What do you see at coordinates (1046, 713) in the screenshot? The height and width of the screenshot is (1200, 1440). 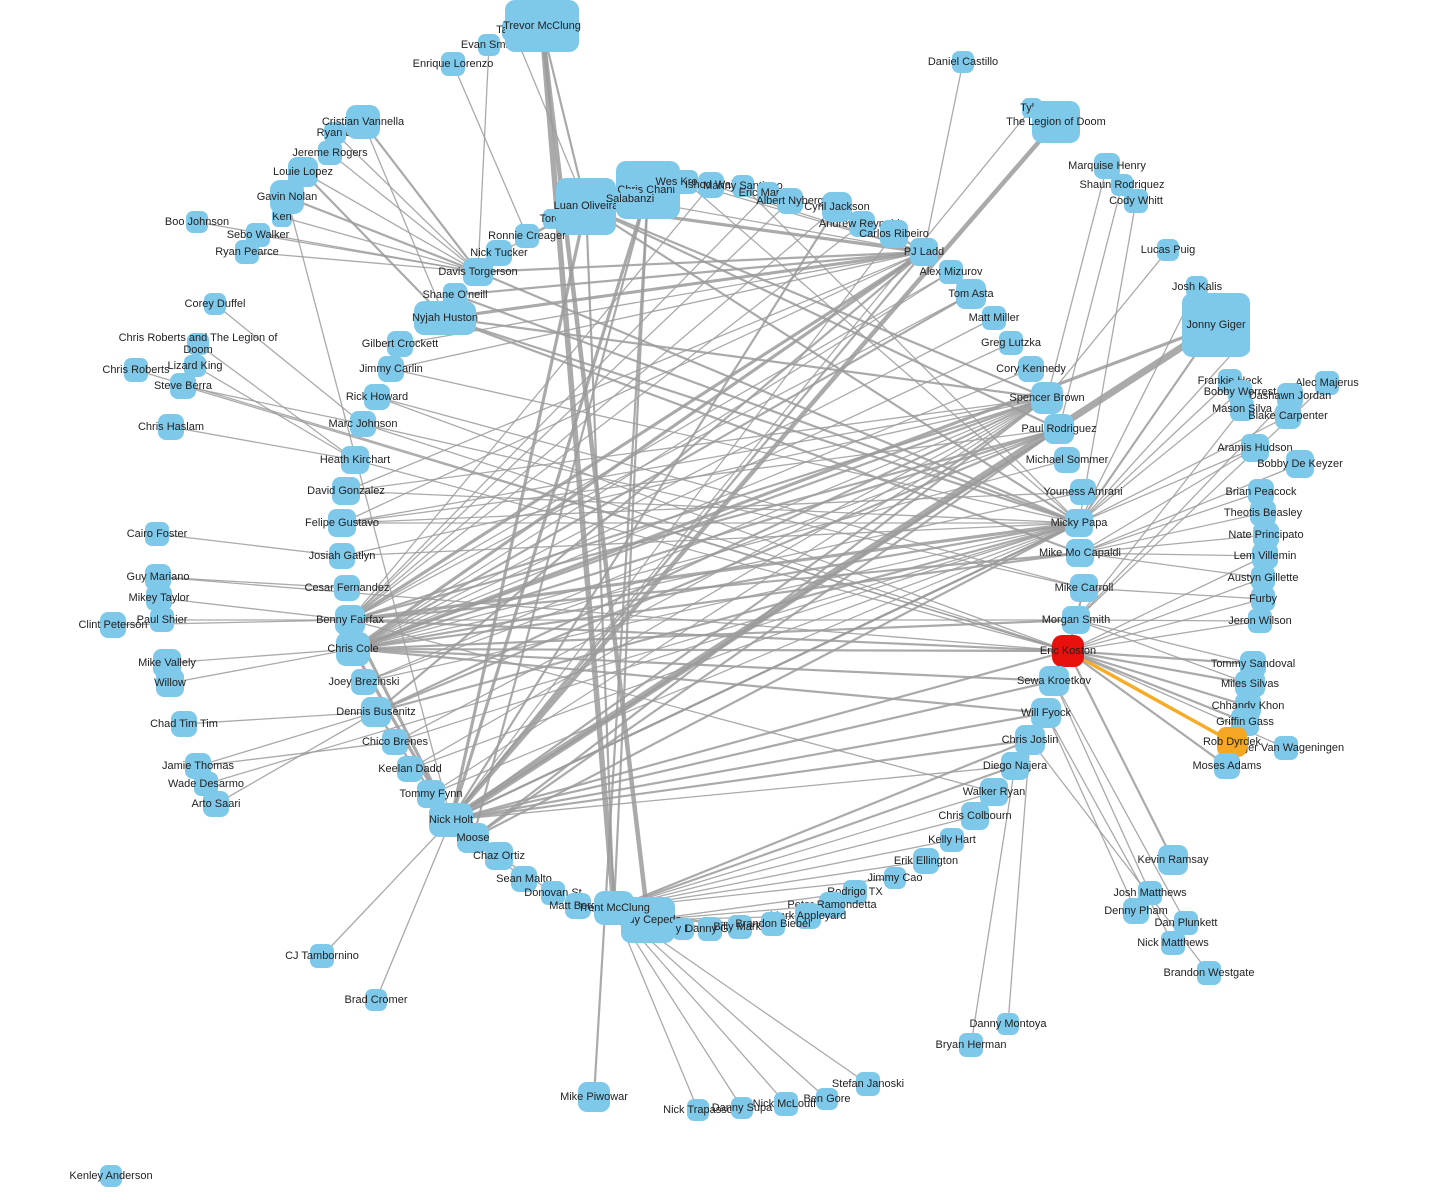 I see `graph-node-will-fyock` at bounding box center [1046, 713].